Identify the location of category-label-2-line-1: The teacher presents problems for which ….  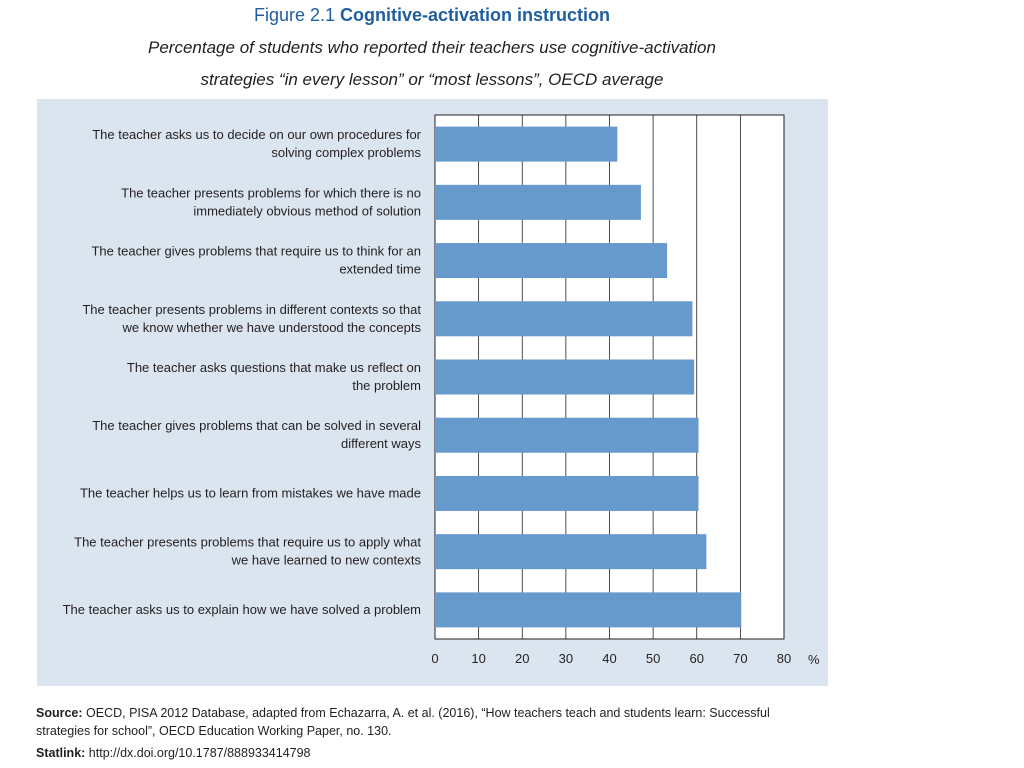
(271, 192).